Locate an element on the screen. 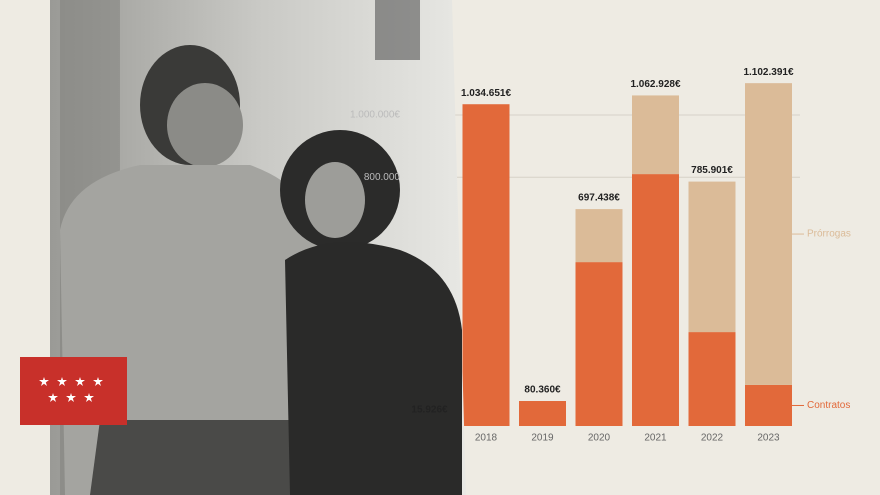 Image resolution: width=880 pixels, height=495 pixels. total-label: 1.062.928€ is located at coordinates (655, 84).